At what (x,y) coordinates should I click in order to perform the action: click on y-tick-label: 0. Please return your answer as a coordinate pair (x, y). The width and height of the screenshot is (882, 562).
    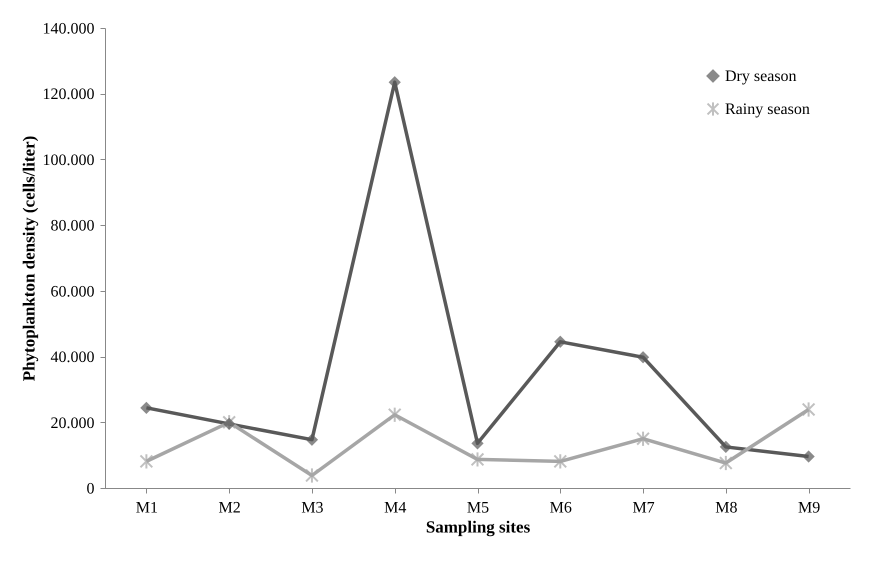
    Looking at the image, I should click on (90, 489).